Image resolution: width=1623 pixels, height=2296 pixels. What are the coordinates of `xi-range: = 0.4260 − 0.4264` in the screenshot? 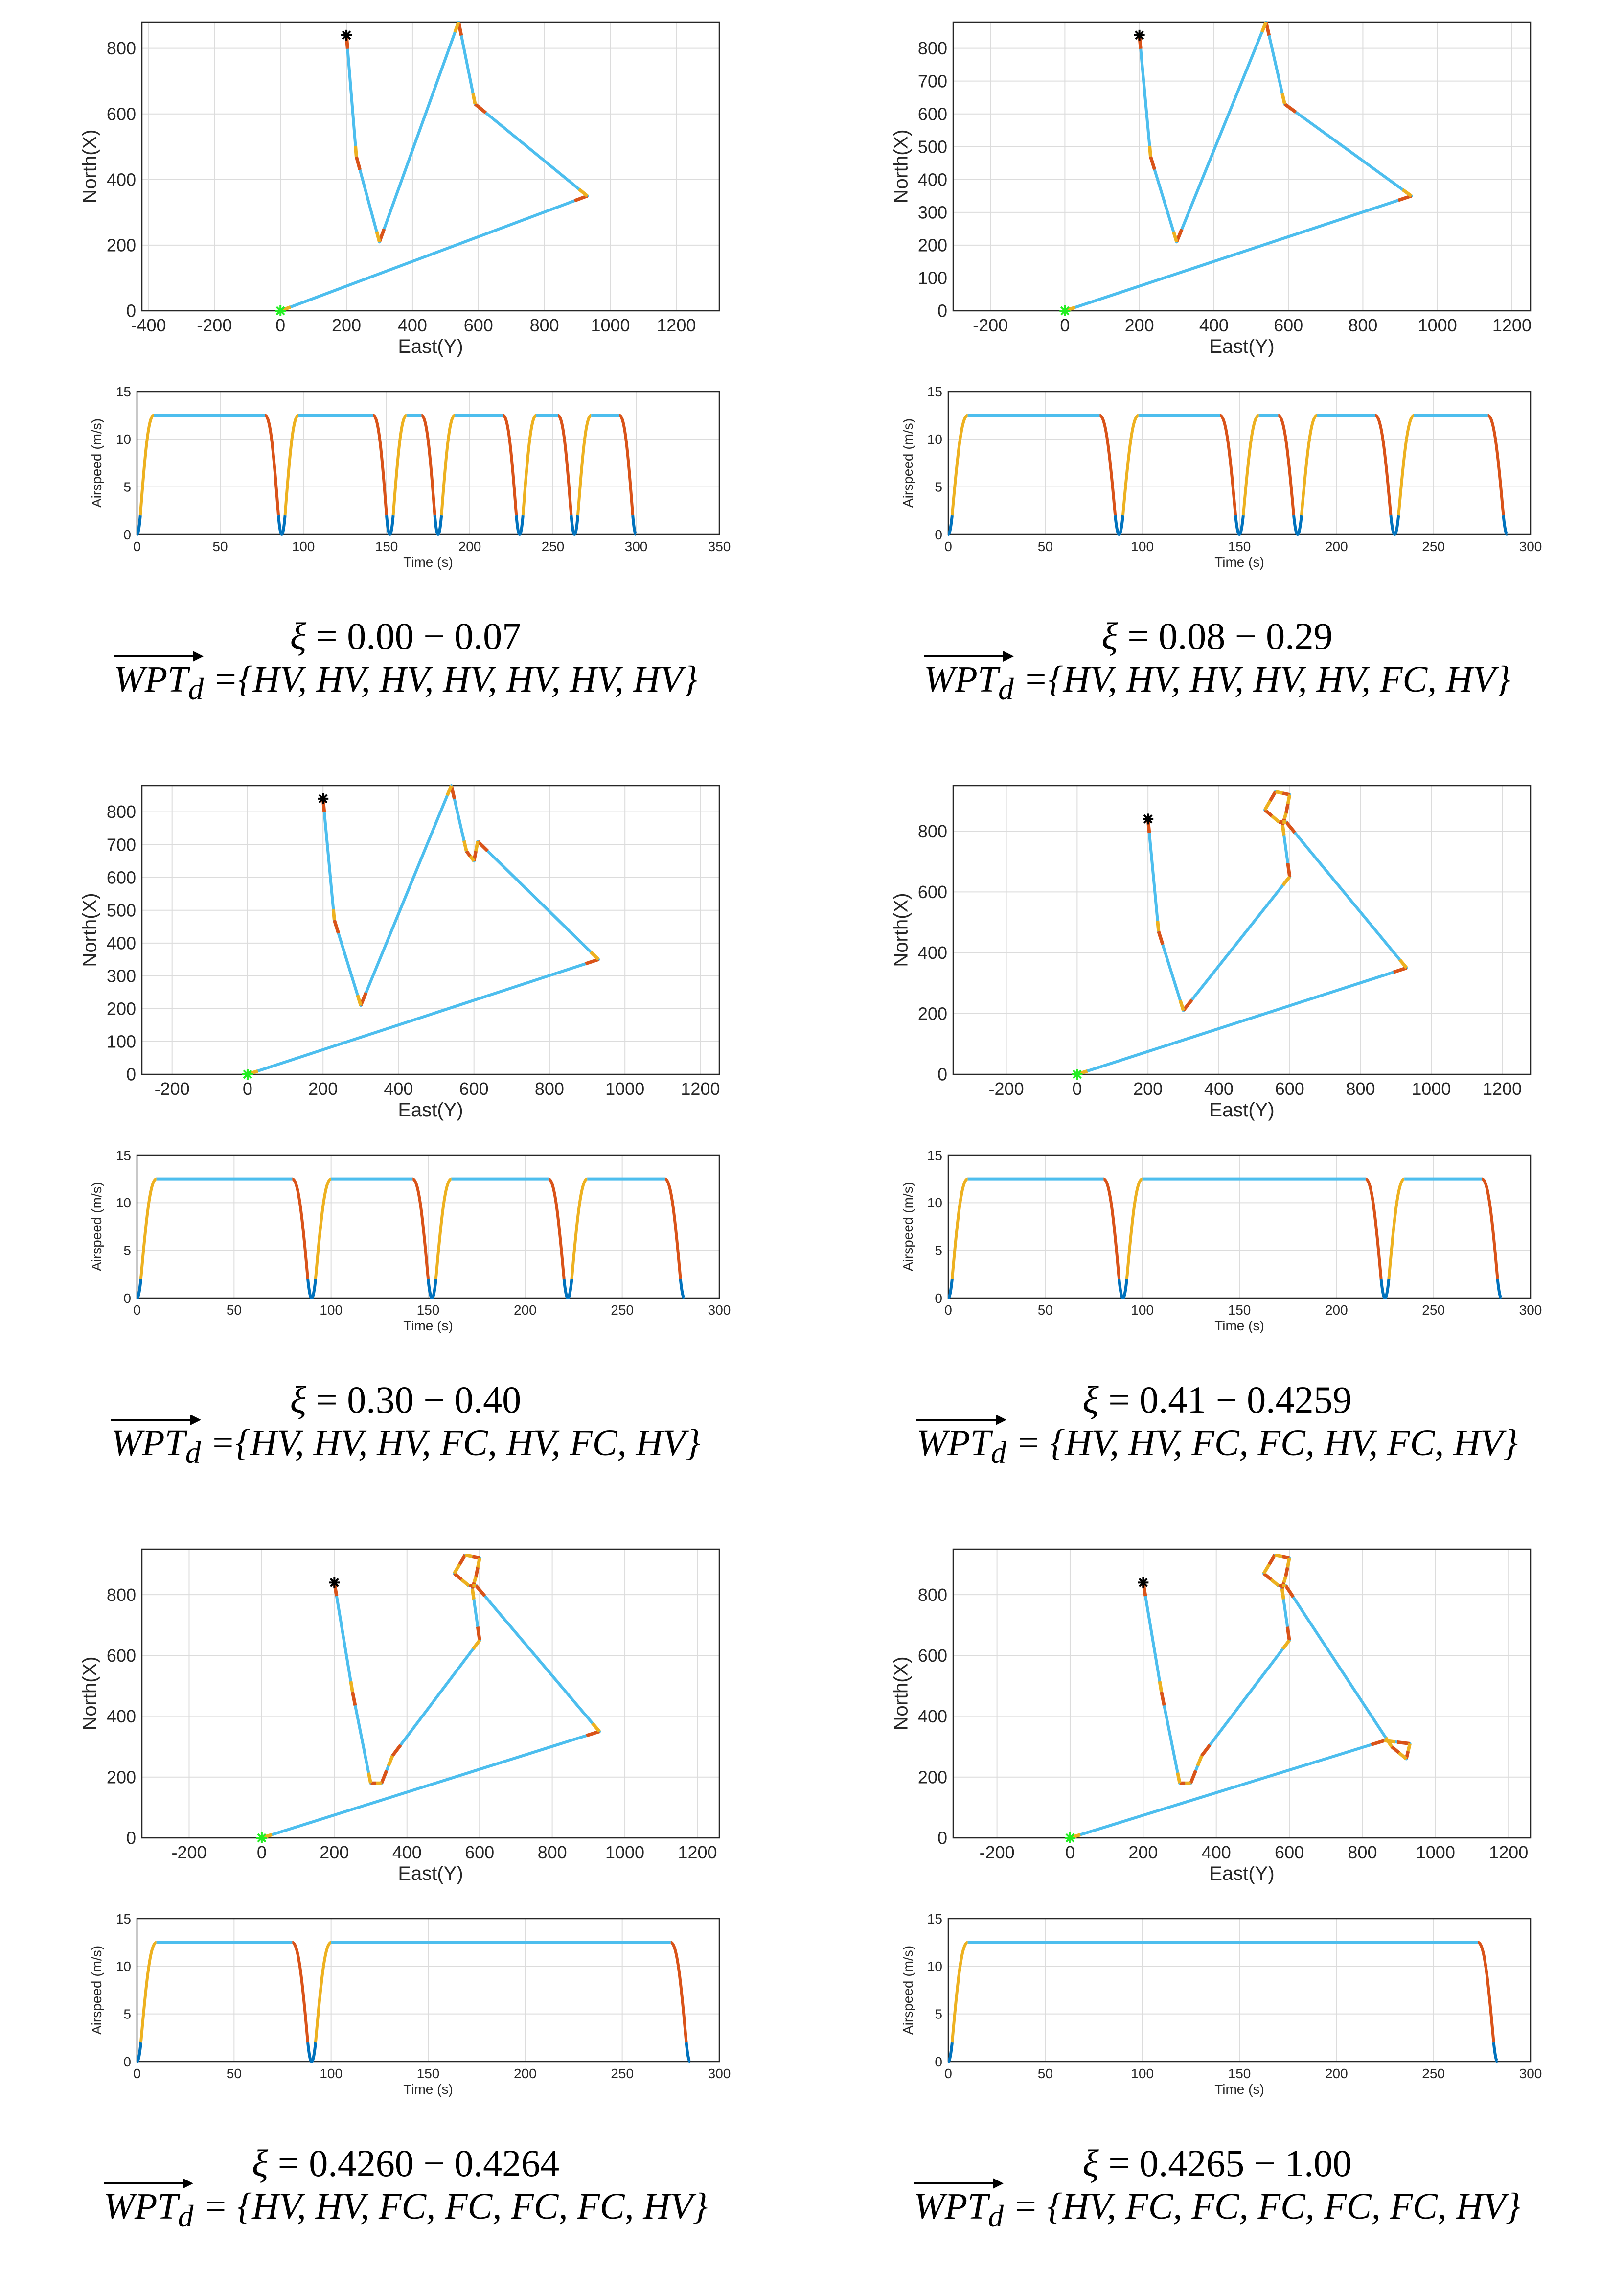 It's located at (419, 2163).